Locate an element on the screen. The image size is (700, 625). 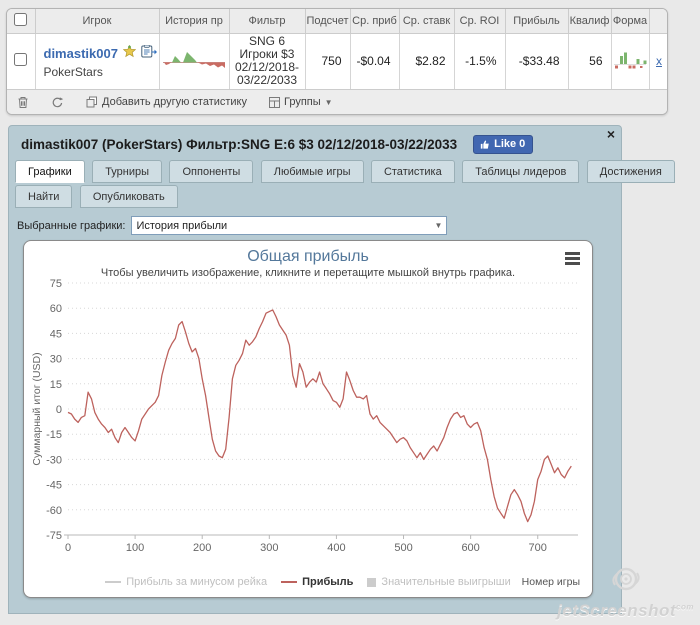
svg-text: -30 is located at coordinates (54, 460).